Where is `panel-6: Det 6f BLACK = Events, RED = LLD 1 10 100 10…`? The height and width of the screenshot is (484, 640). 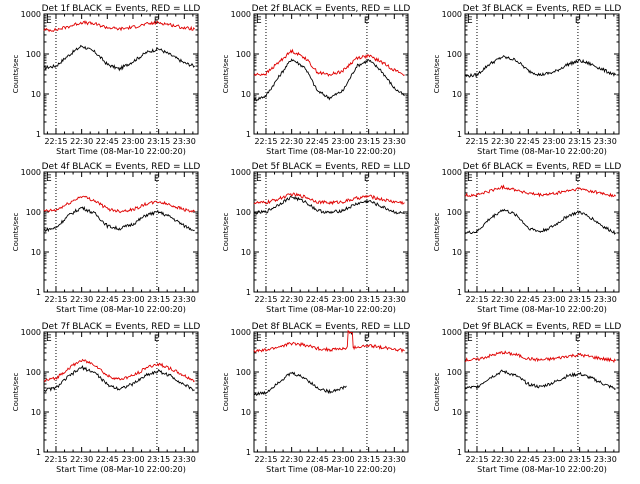
panel-6: Det 6f BLACK = Events, RED = LLD 1 10 100 10… is located at coordinates (527, 238).